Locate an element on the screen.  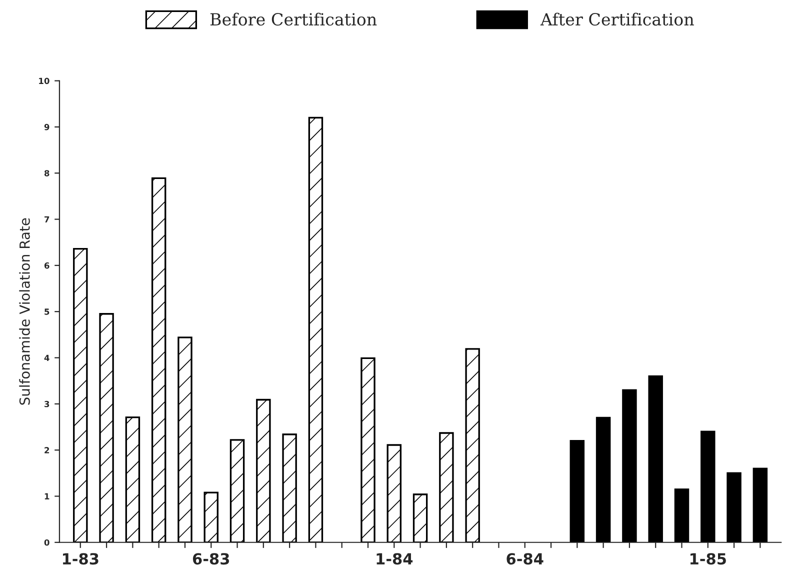
y-tick-label: 10 is located at coordinates (44, 81).